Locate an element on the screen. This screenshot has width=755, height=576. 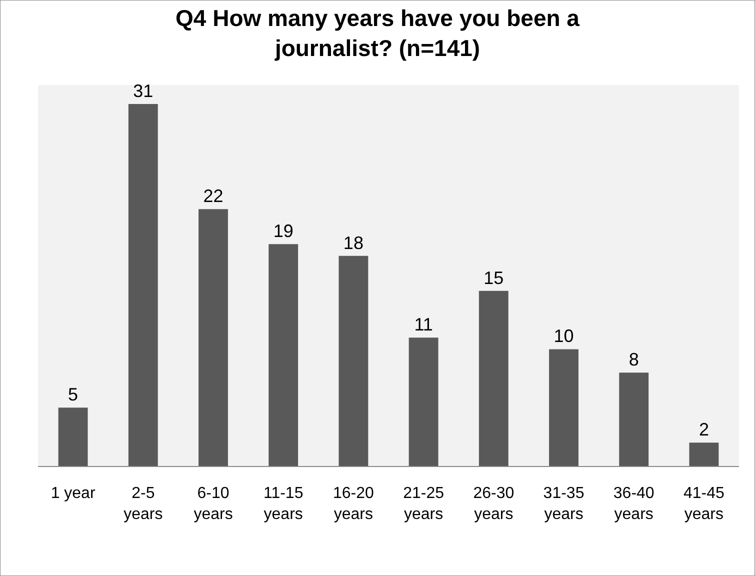
x-tick-label: 1 year is located at coordinates (73, 493).